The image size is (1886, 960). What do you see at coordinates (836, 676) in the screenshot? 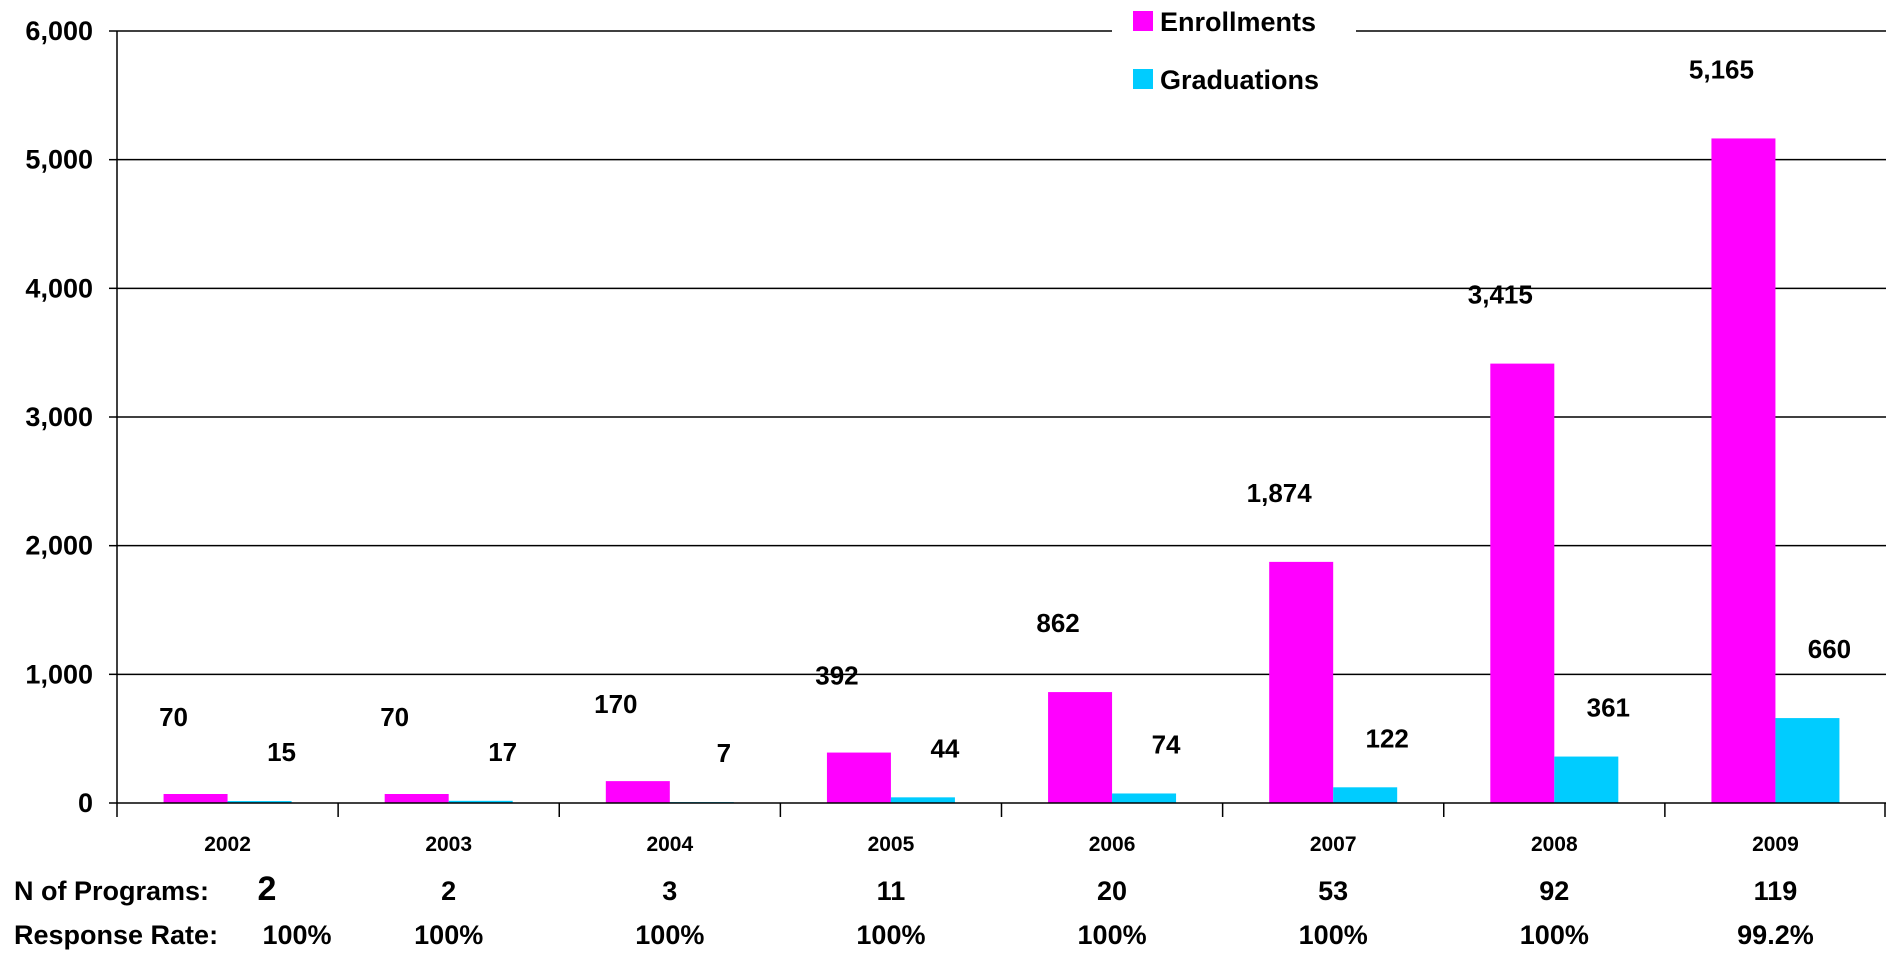
I see `enrollments-data-label: 392` at bounding box center [836, 676].